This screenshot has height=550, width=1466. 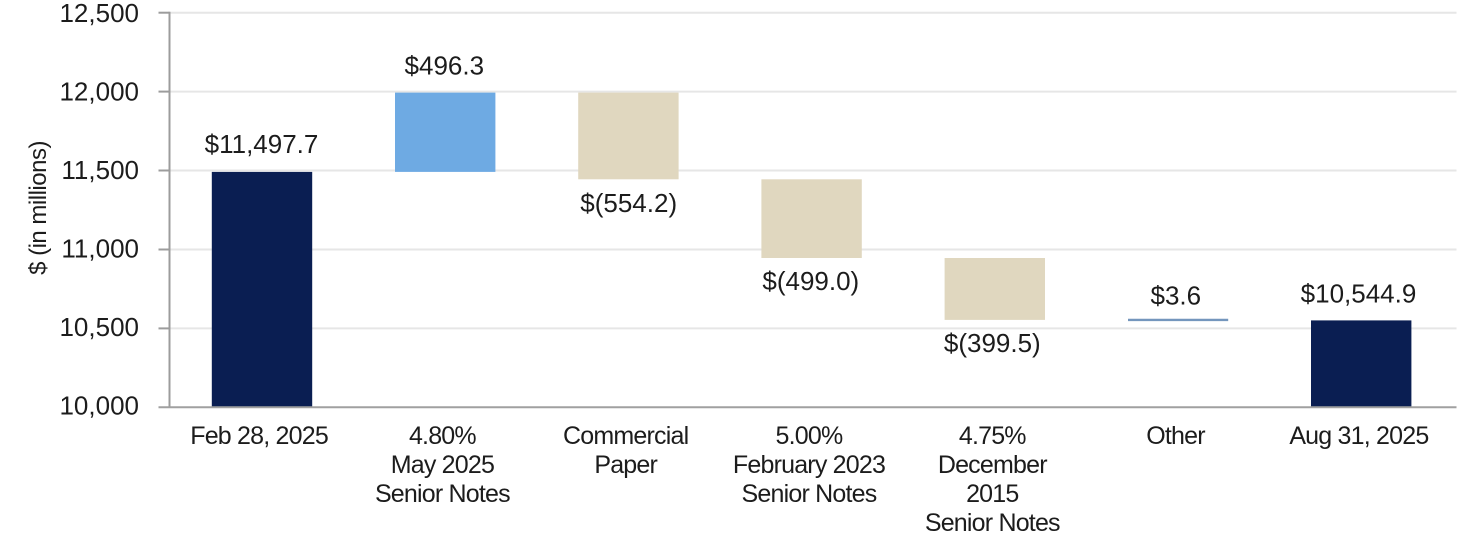 What do you see at coordinates (809, 465) in the screenshot?
I see `svg-text: February 2023` at bounding box center [809, 465].